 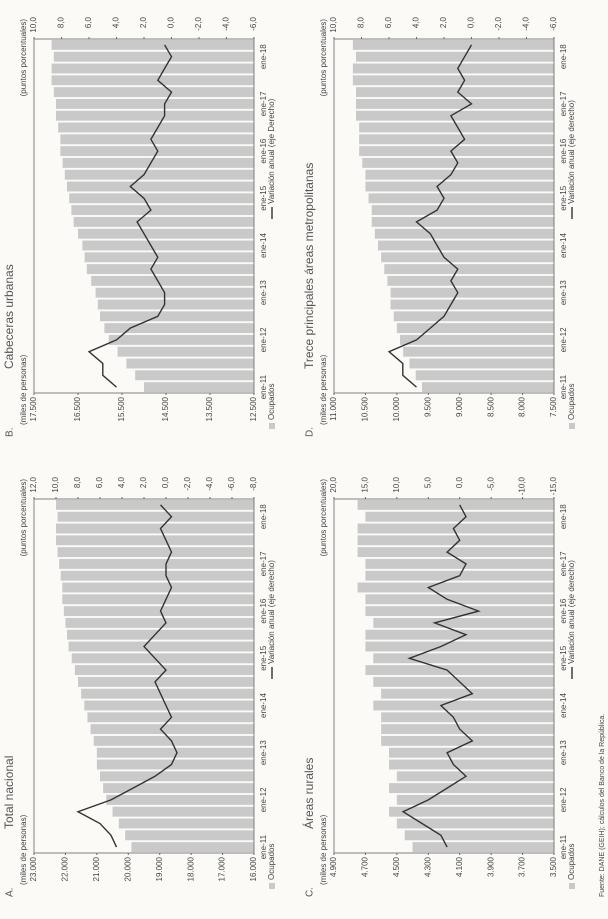 I want to click on y-tick-label: 23.000, so click(x=33, y=868).